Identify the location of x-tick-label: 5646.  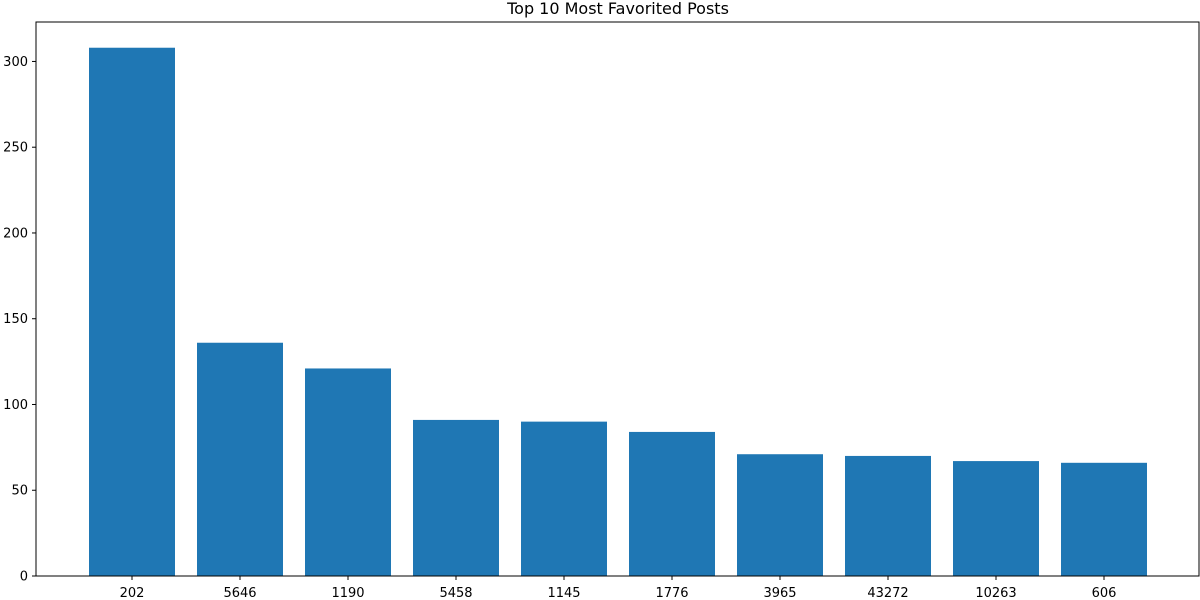
(239, 593).